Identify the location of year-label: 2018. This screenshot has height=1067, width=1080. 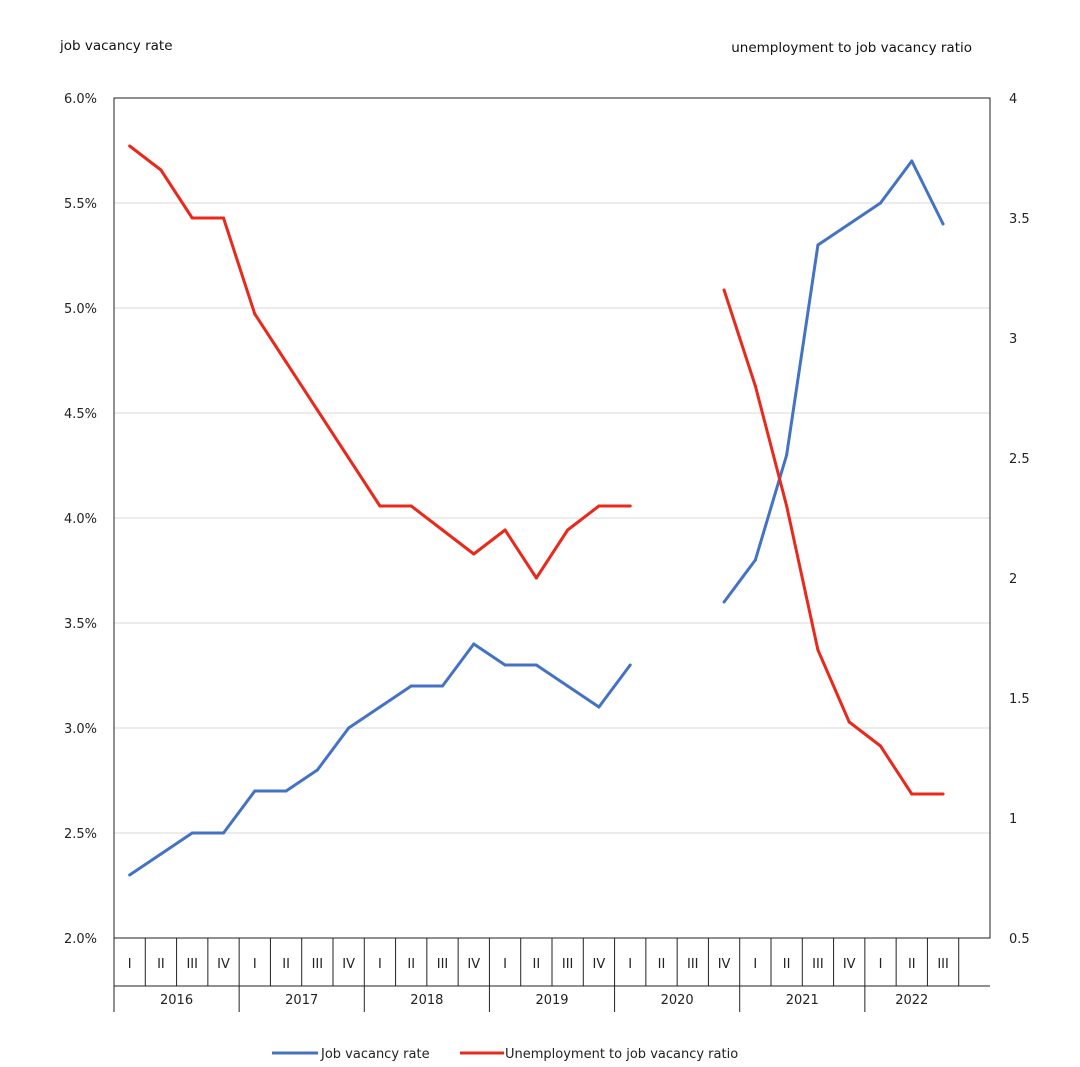
(426, 1000).